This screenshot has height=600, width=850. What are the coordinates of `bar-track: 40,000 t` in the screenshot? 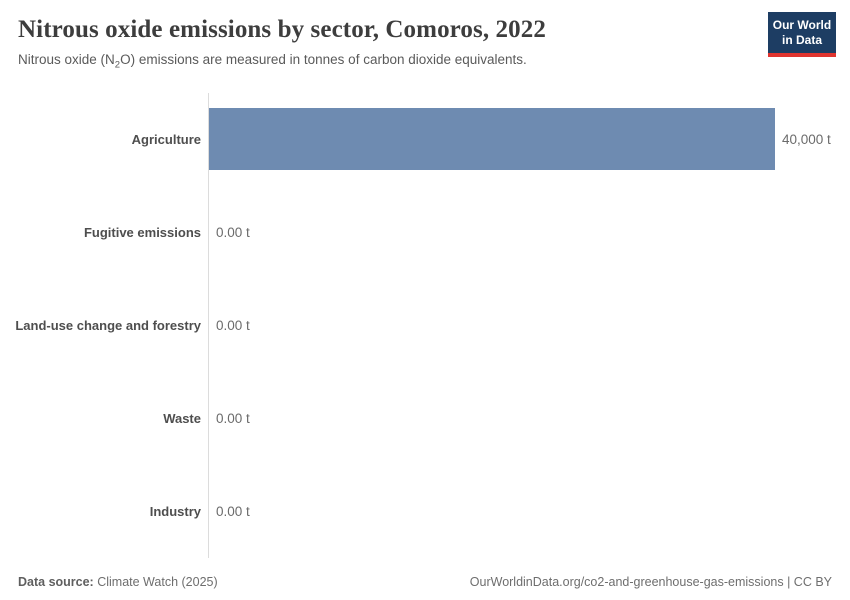 It's located at (529, 139).